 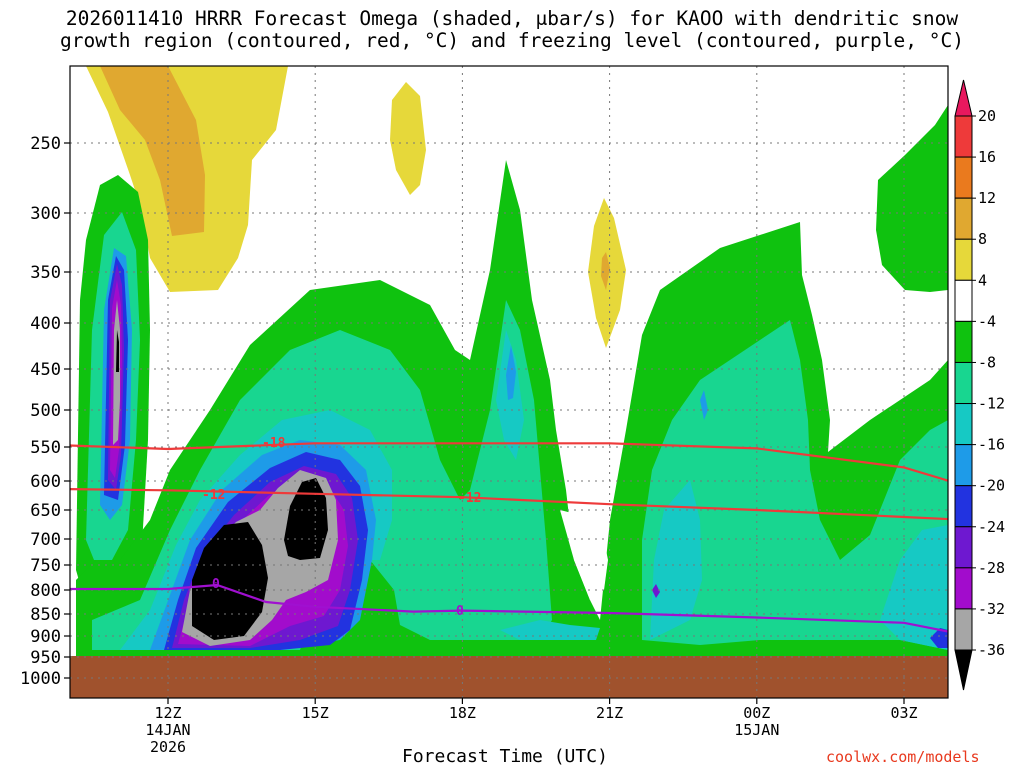 I want to click on omega-fill-neg-16-right, so click(x=704, y=405).